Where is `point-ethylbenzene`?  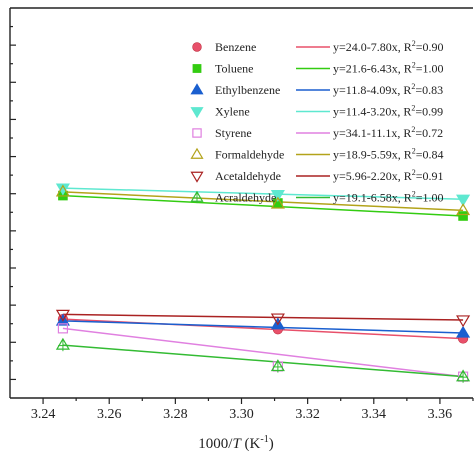 point-ethylbenzene is located at coordinates (463, 331).